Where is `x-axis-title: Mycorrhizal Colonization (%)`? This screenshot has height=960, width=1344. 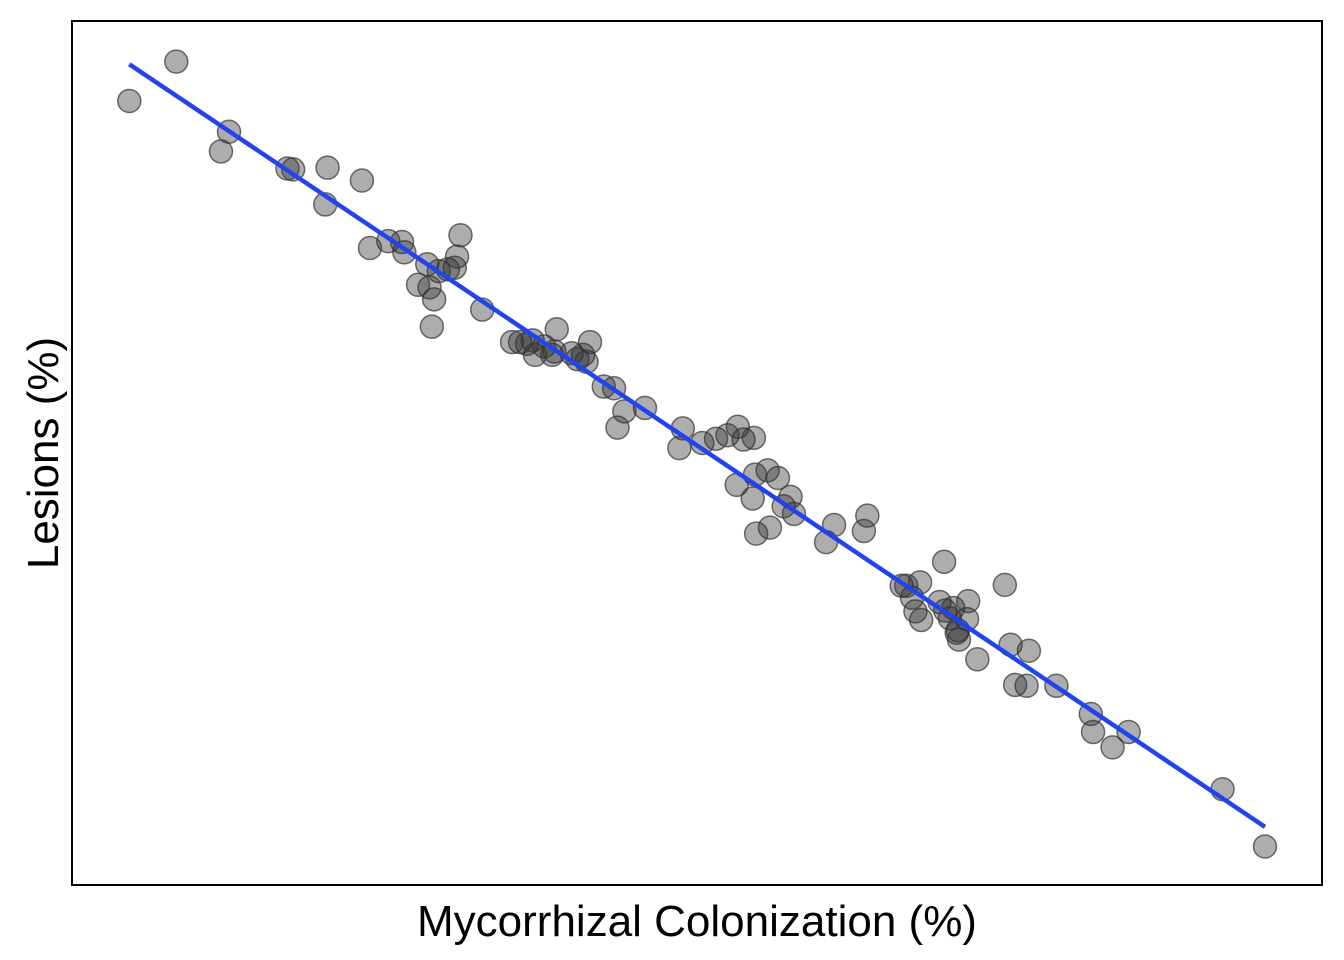
x-axis-title: Mycorrhizal Colonization (%) is located at coordinates (697, 921).